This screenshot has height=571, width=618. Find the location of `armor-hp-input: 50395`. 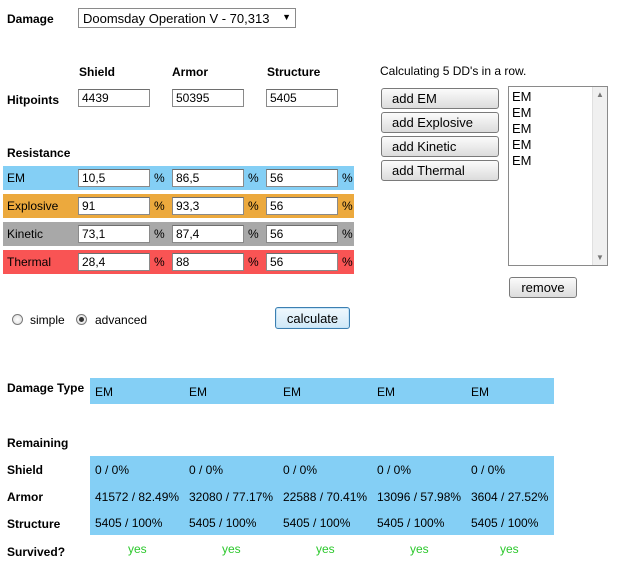

armor-hp-input: 50395 is located at coordinates (208, 98).